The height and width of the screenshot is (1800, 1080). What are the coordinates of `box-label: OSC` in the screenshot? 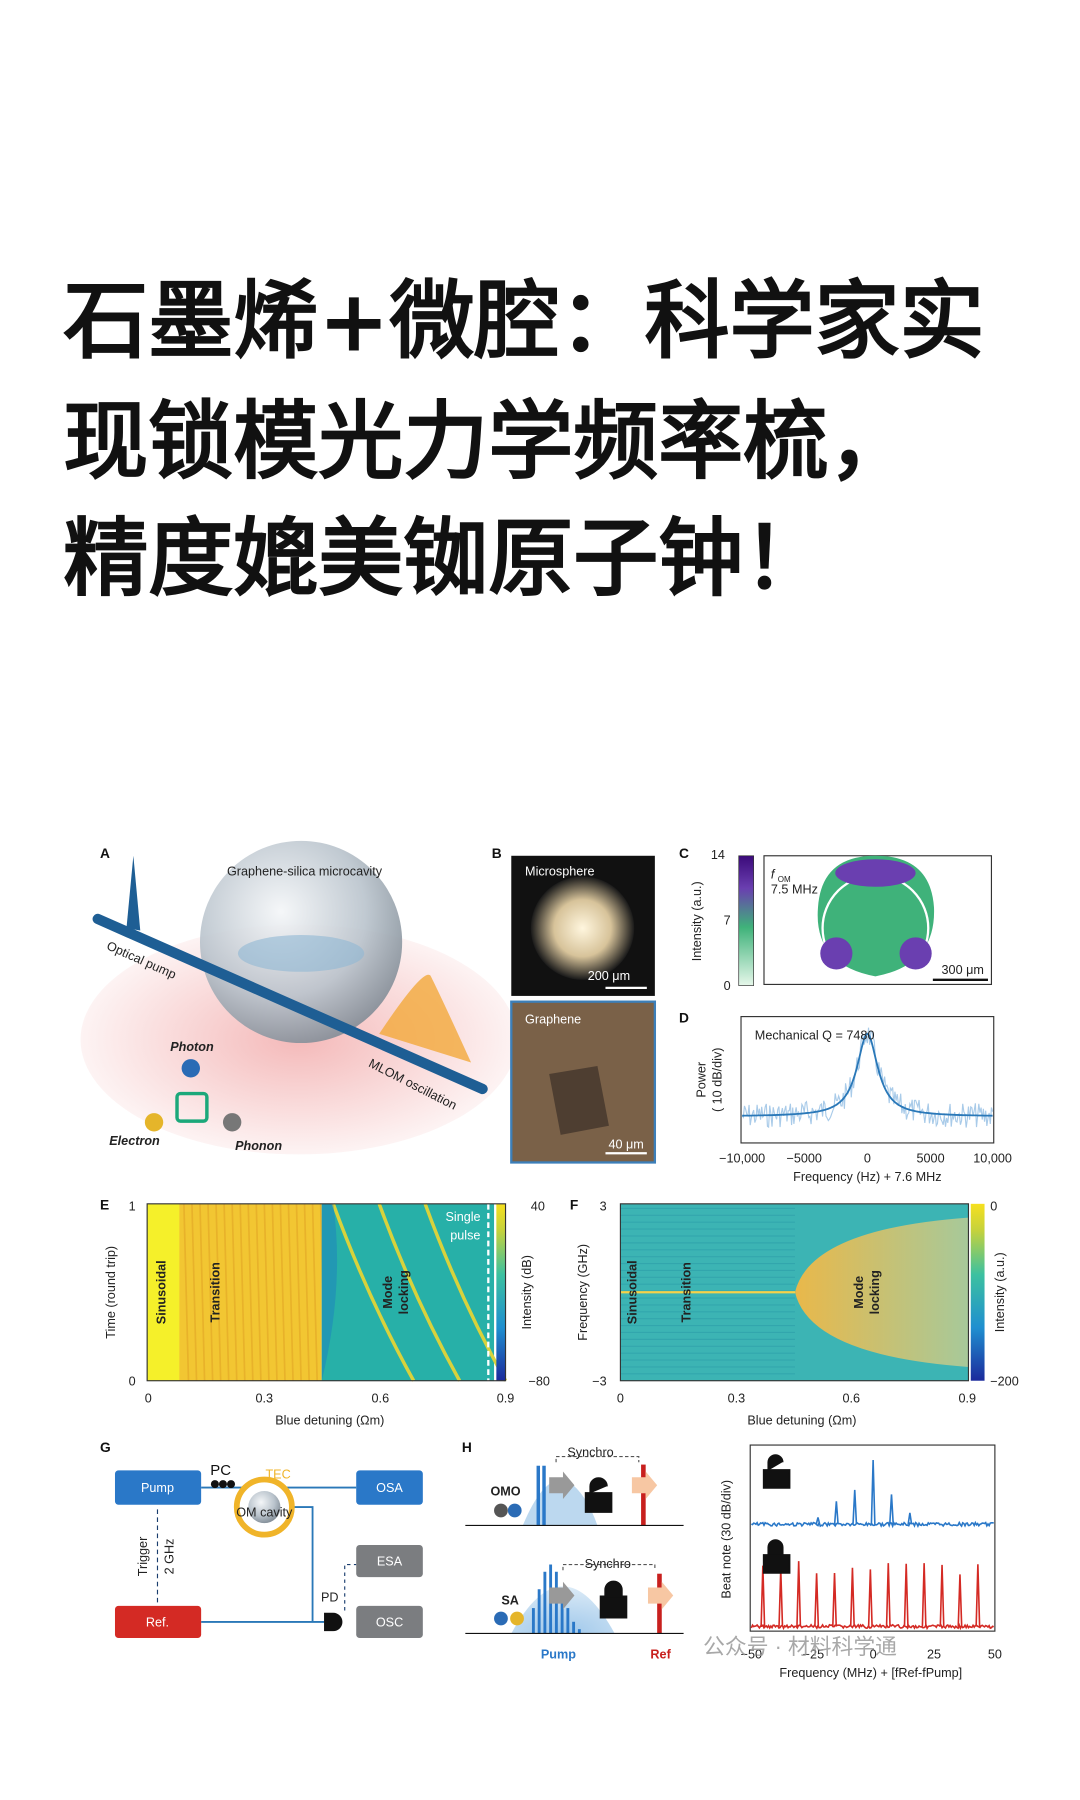 It's located at (389, 1623).